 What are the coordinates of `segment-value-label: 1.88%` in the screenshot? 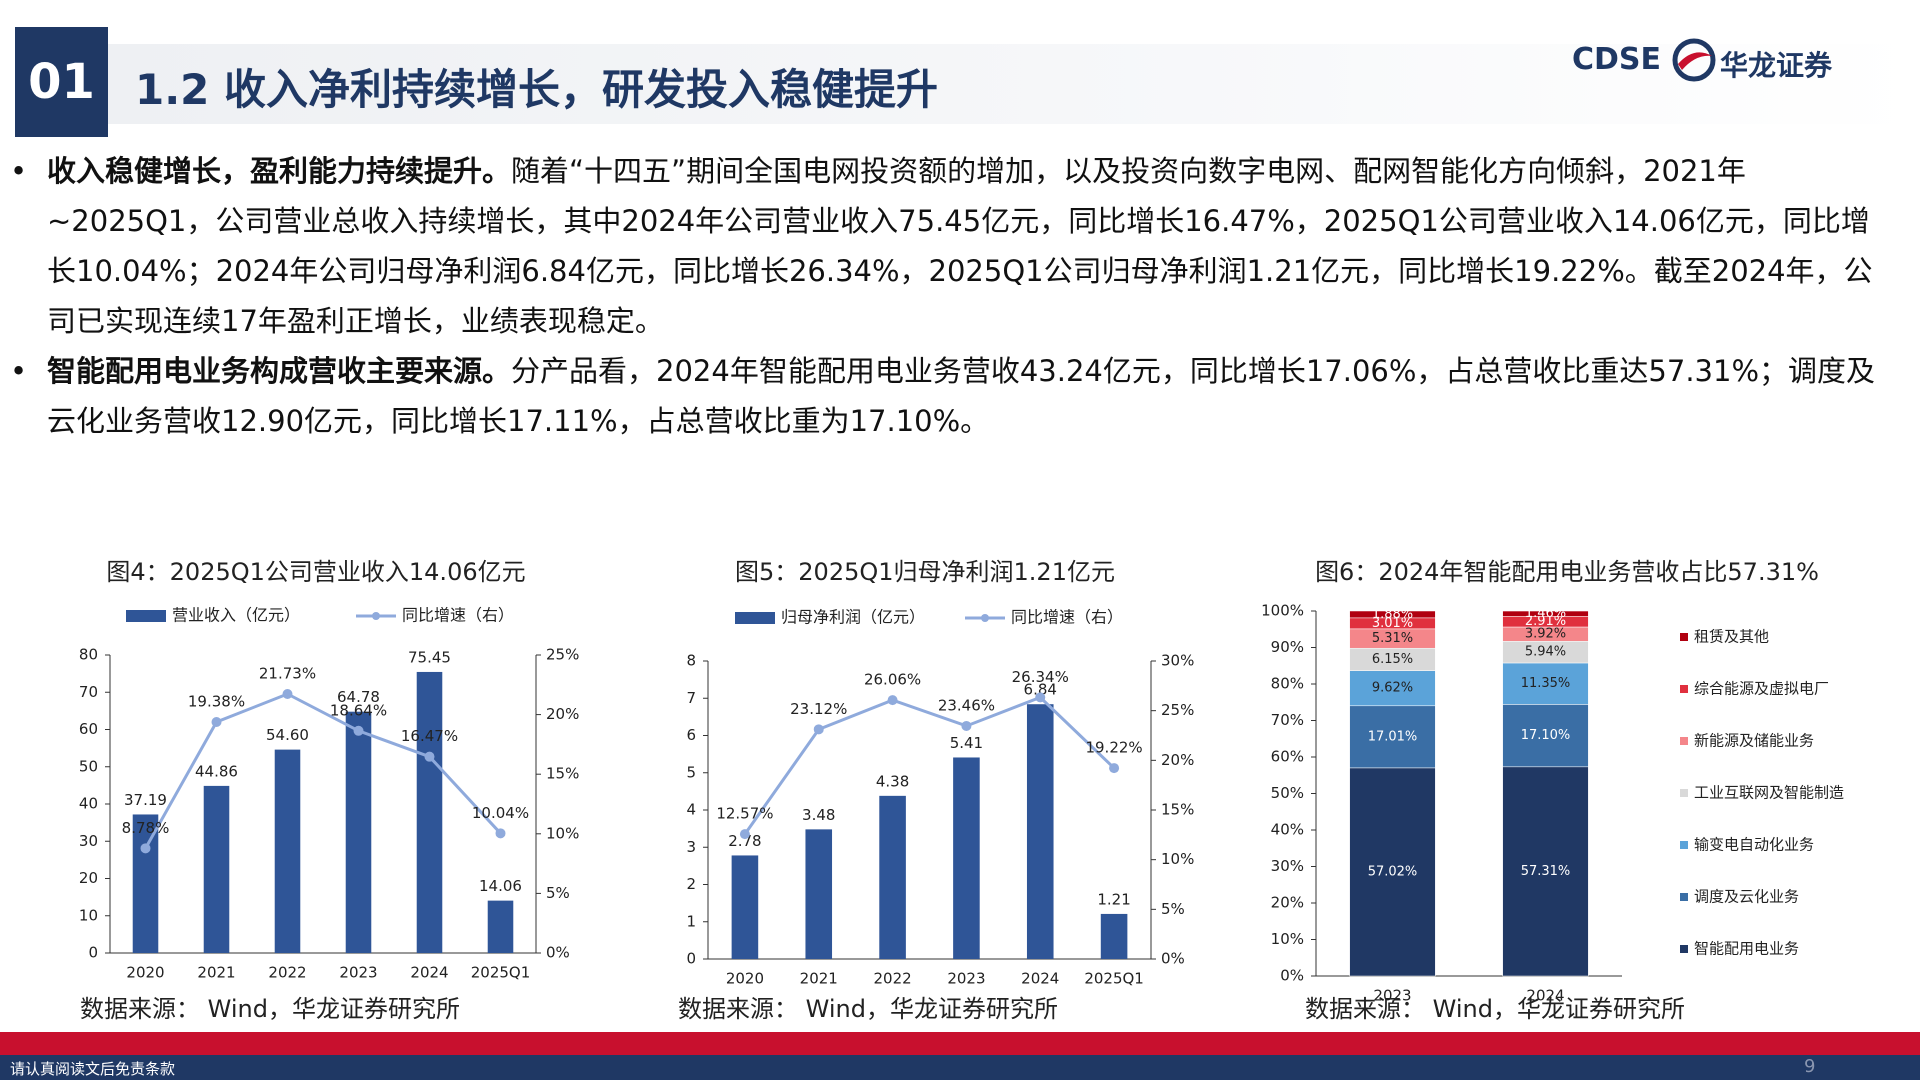 It's located at (1392, 614).